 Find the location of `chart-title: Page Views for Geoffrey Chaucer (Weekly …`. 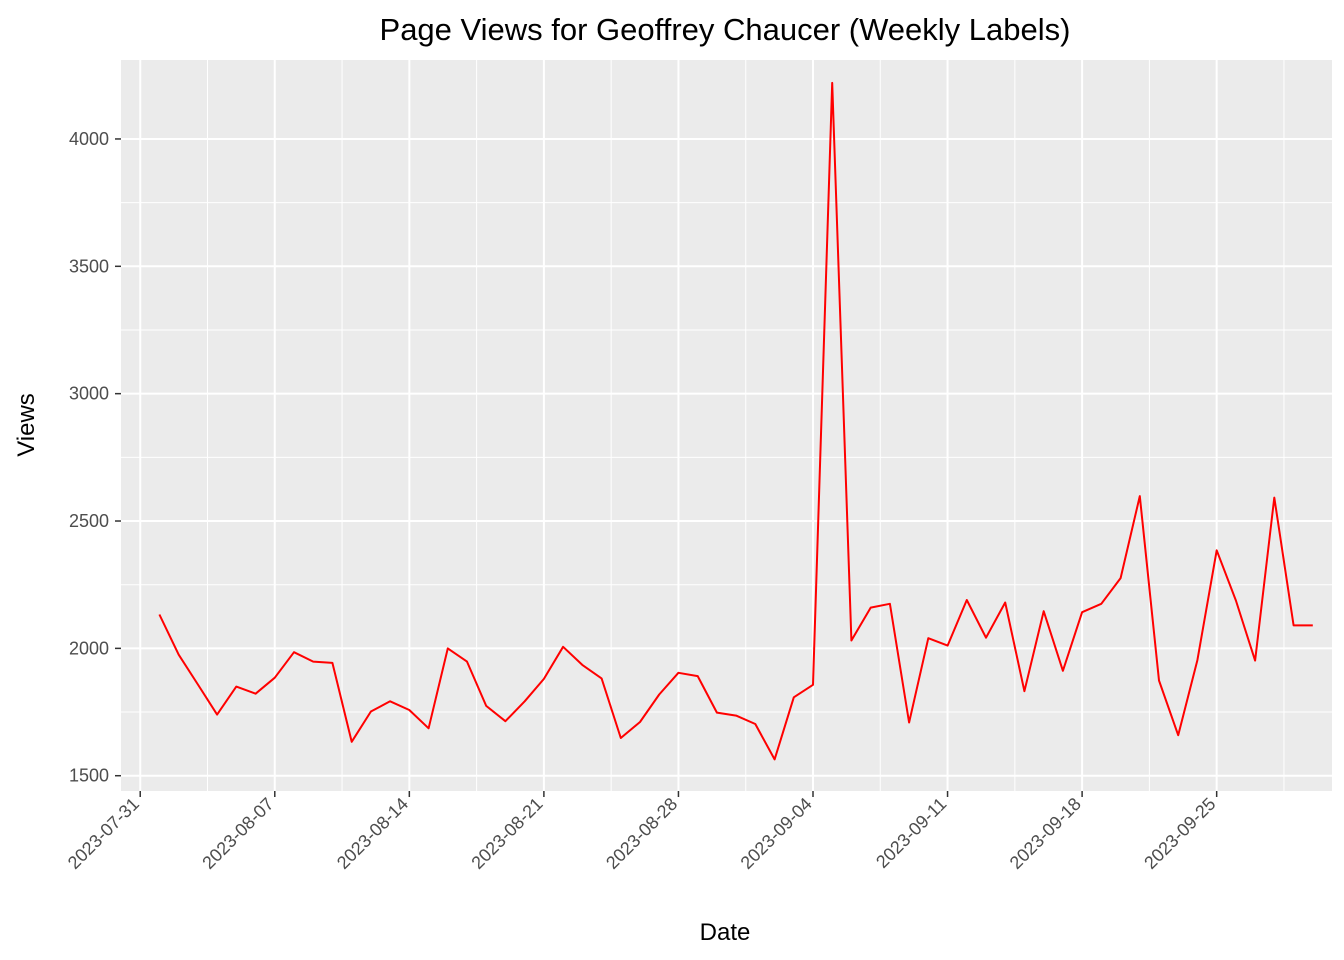

chart-title: Page Views for Geoffrey Chaucer (Weekly … is located at coordinates (725, 29).